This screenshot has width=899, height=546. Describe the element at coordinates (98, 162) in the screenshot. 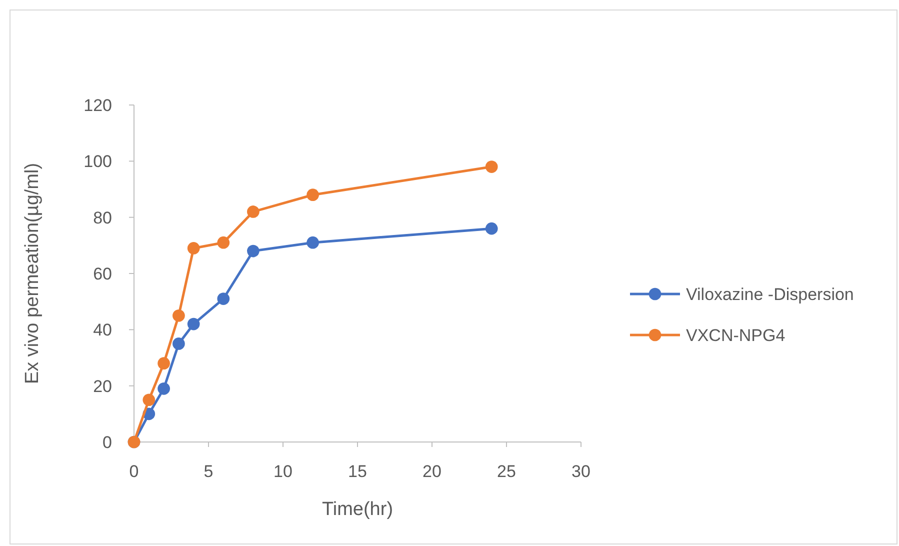

I see `y-tick-label: 100` at that location.